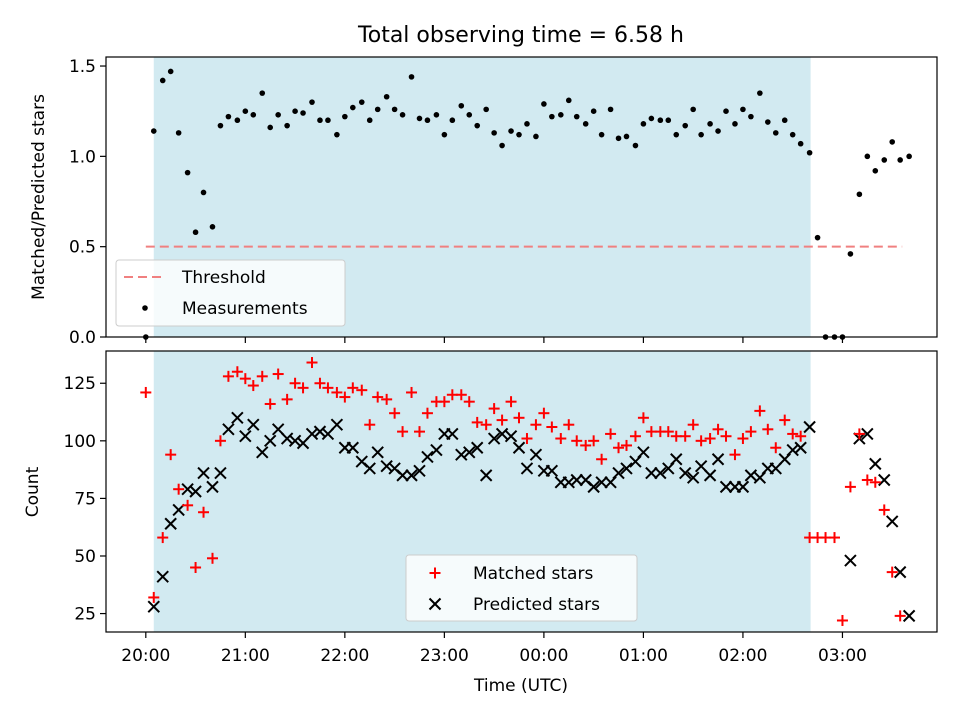  Describe the element at coordinates (82, 67) in the screenshot. I see `ratio-y-tick-label: 1.5` at that location.